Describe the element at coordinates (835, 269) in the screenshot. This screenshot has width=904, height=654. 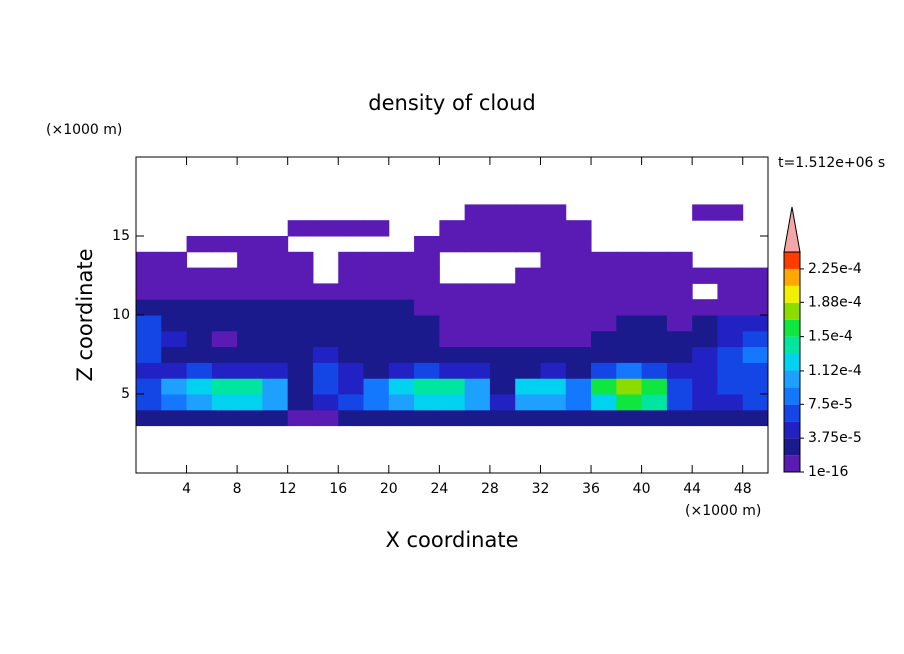
I see `colorbar-tick-label: 2.25e-4` at that location.